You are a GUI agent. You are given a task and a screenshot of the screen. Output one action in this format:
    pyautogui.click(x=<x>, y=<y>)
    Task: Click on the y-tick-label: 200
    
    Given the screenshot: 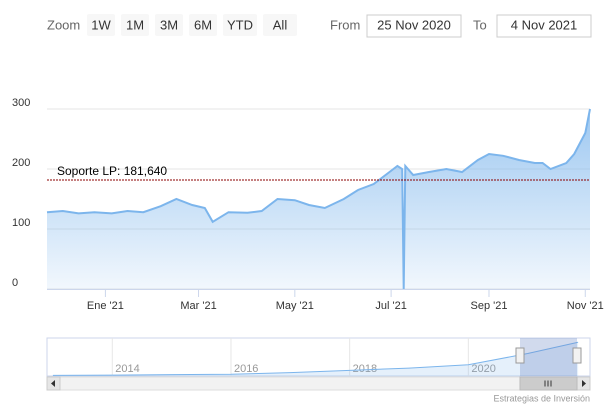 What is the action you would take?
    pyautogui.click(x=21, y=163)
    